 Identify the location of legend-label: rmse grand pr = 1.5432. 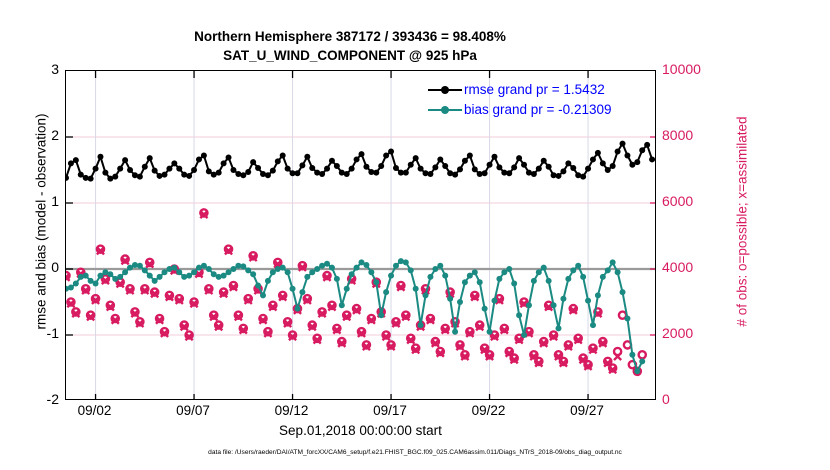
(534, 89).